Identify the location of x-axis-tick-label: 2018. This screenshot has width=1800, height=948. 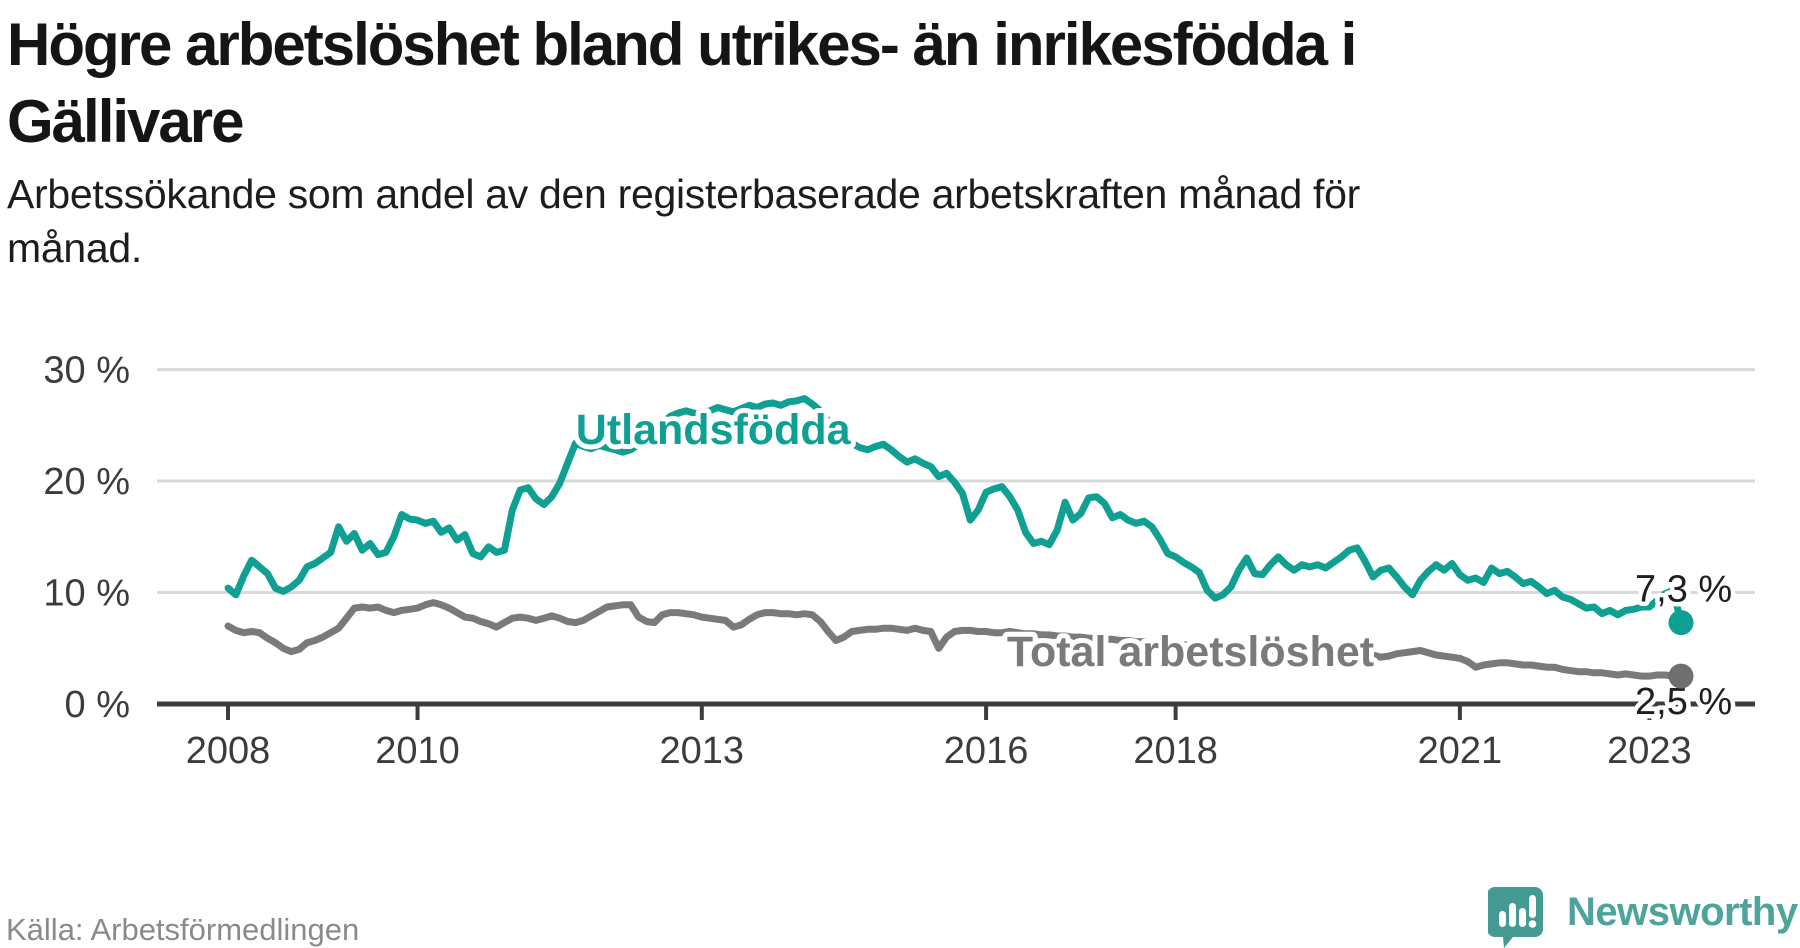
(1175, 751).